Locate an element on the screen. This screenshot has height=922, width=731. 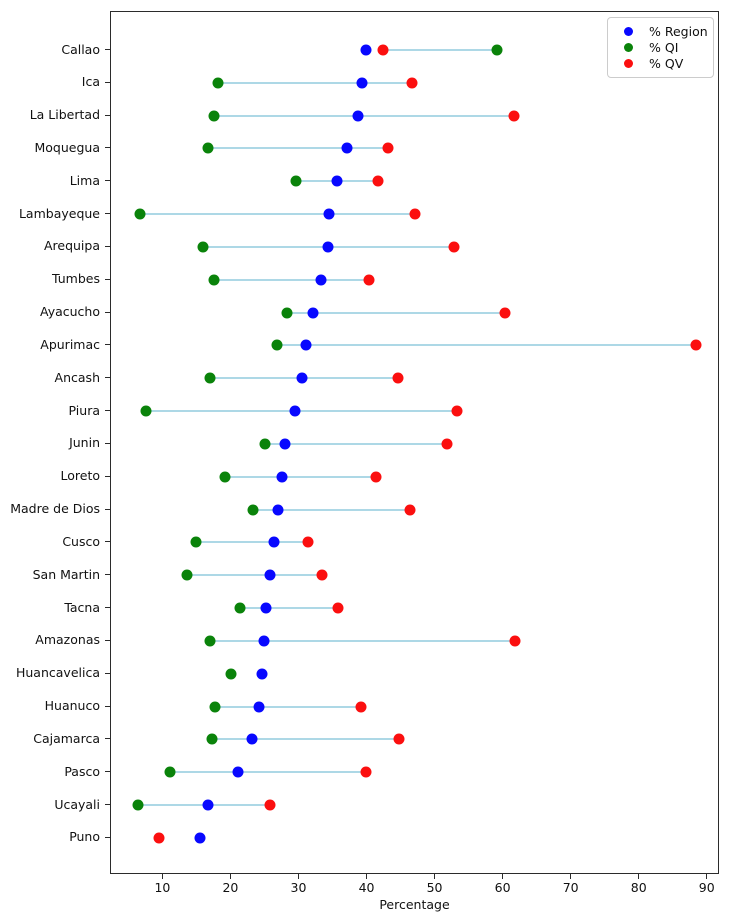
y-axis-label: Huancavelica is located at coordinates (57, 673).